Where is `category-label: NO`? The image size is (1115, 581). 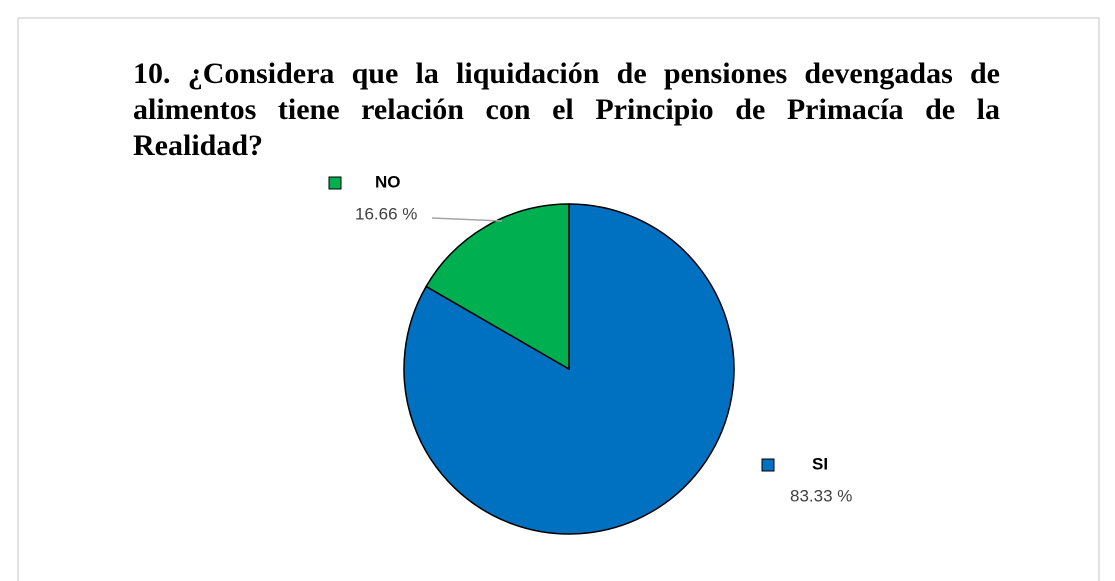 category-label: NO is located at coordinates (388, 181).